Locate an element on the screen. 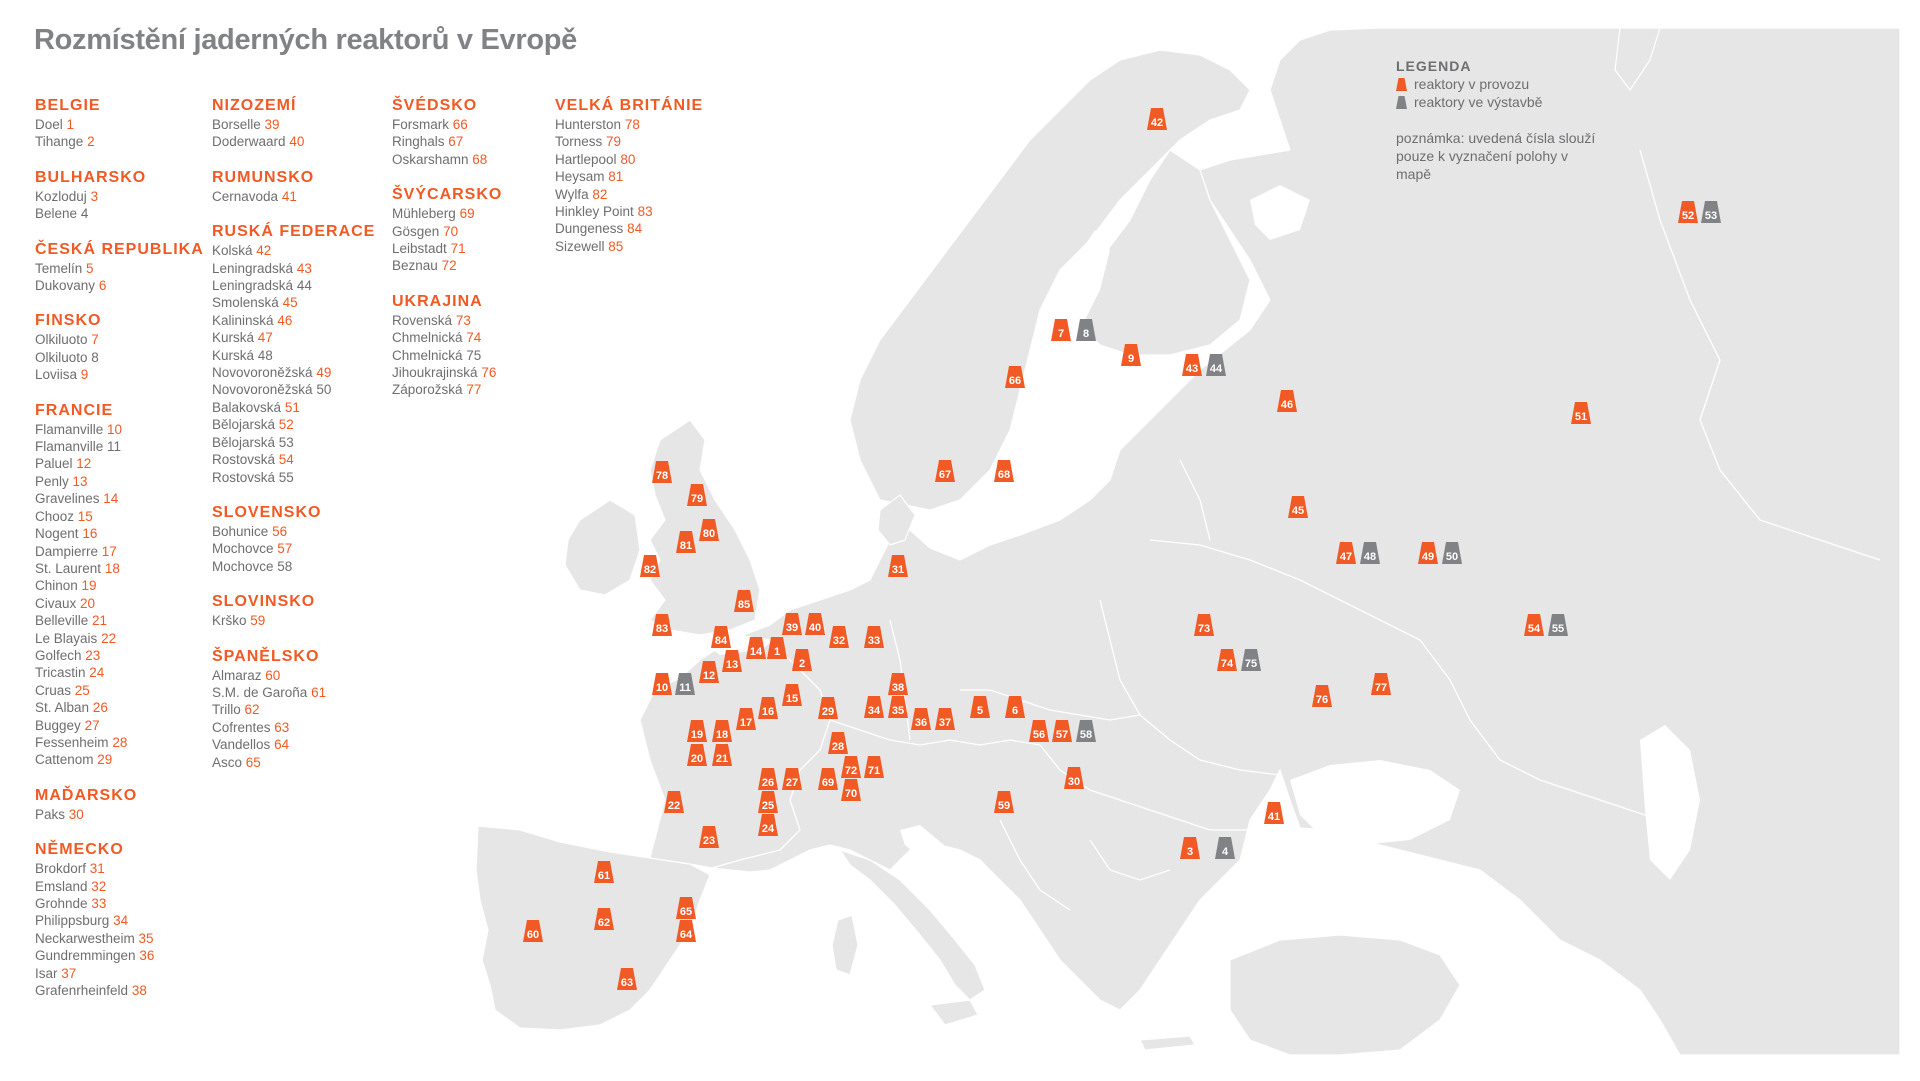  plant-name: Leibstadt is located at coordinates (419, 249).